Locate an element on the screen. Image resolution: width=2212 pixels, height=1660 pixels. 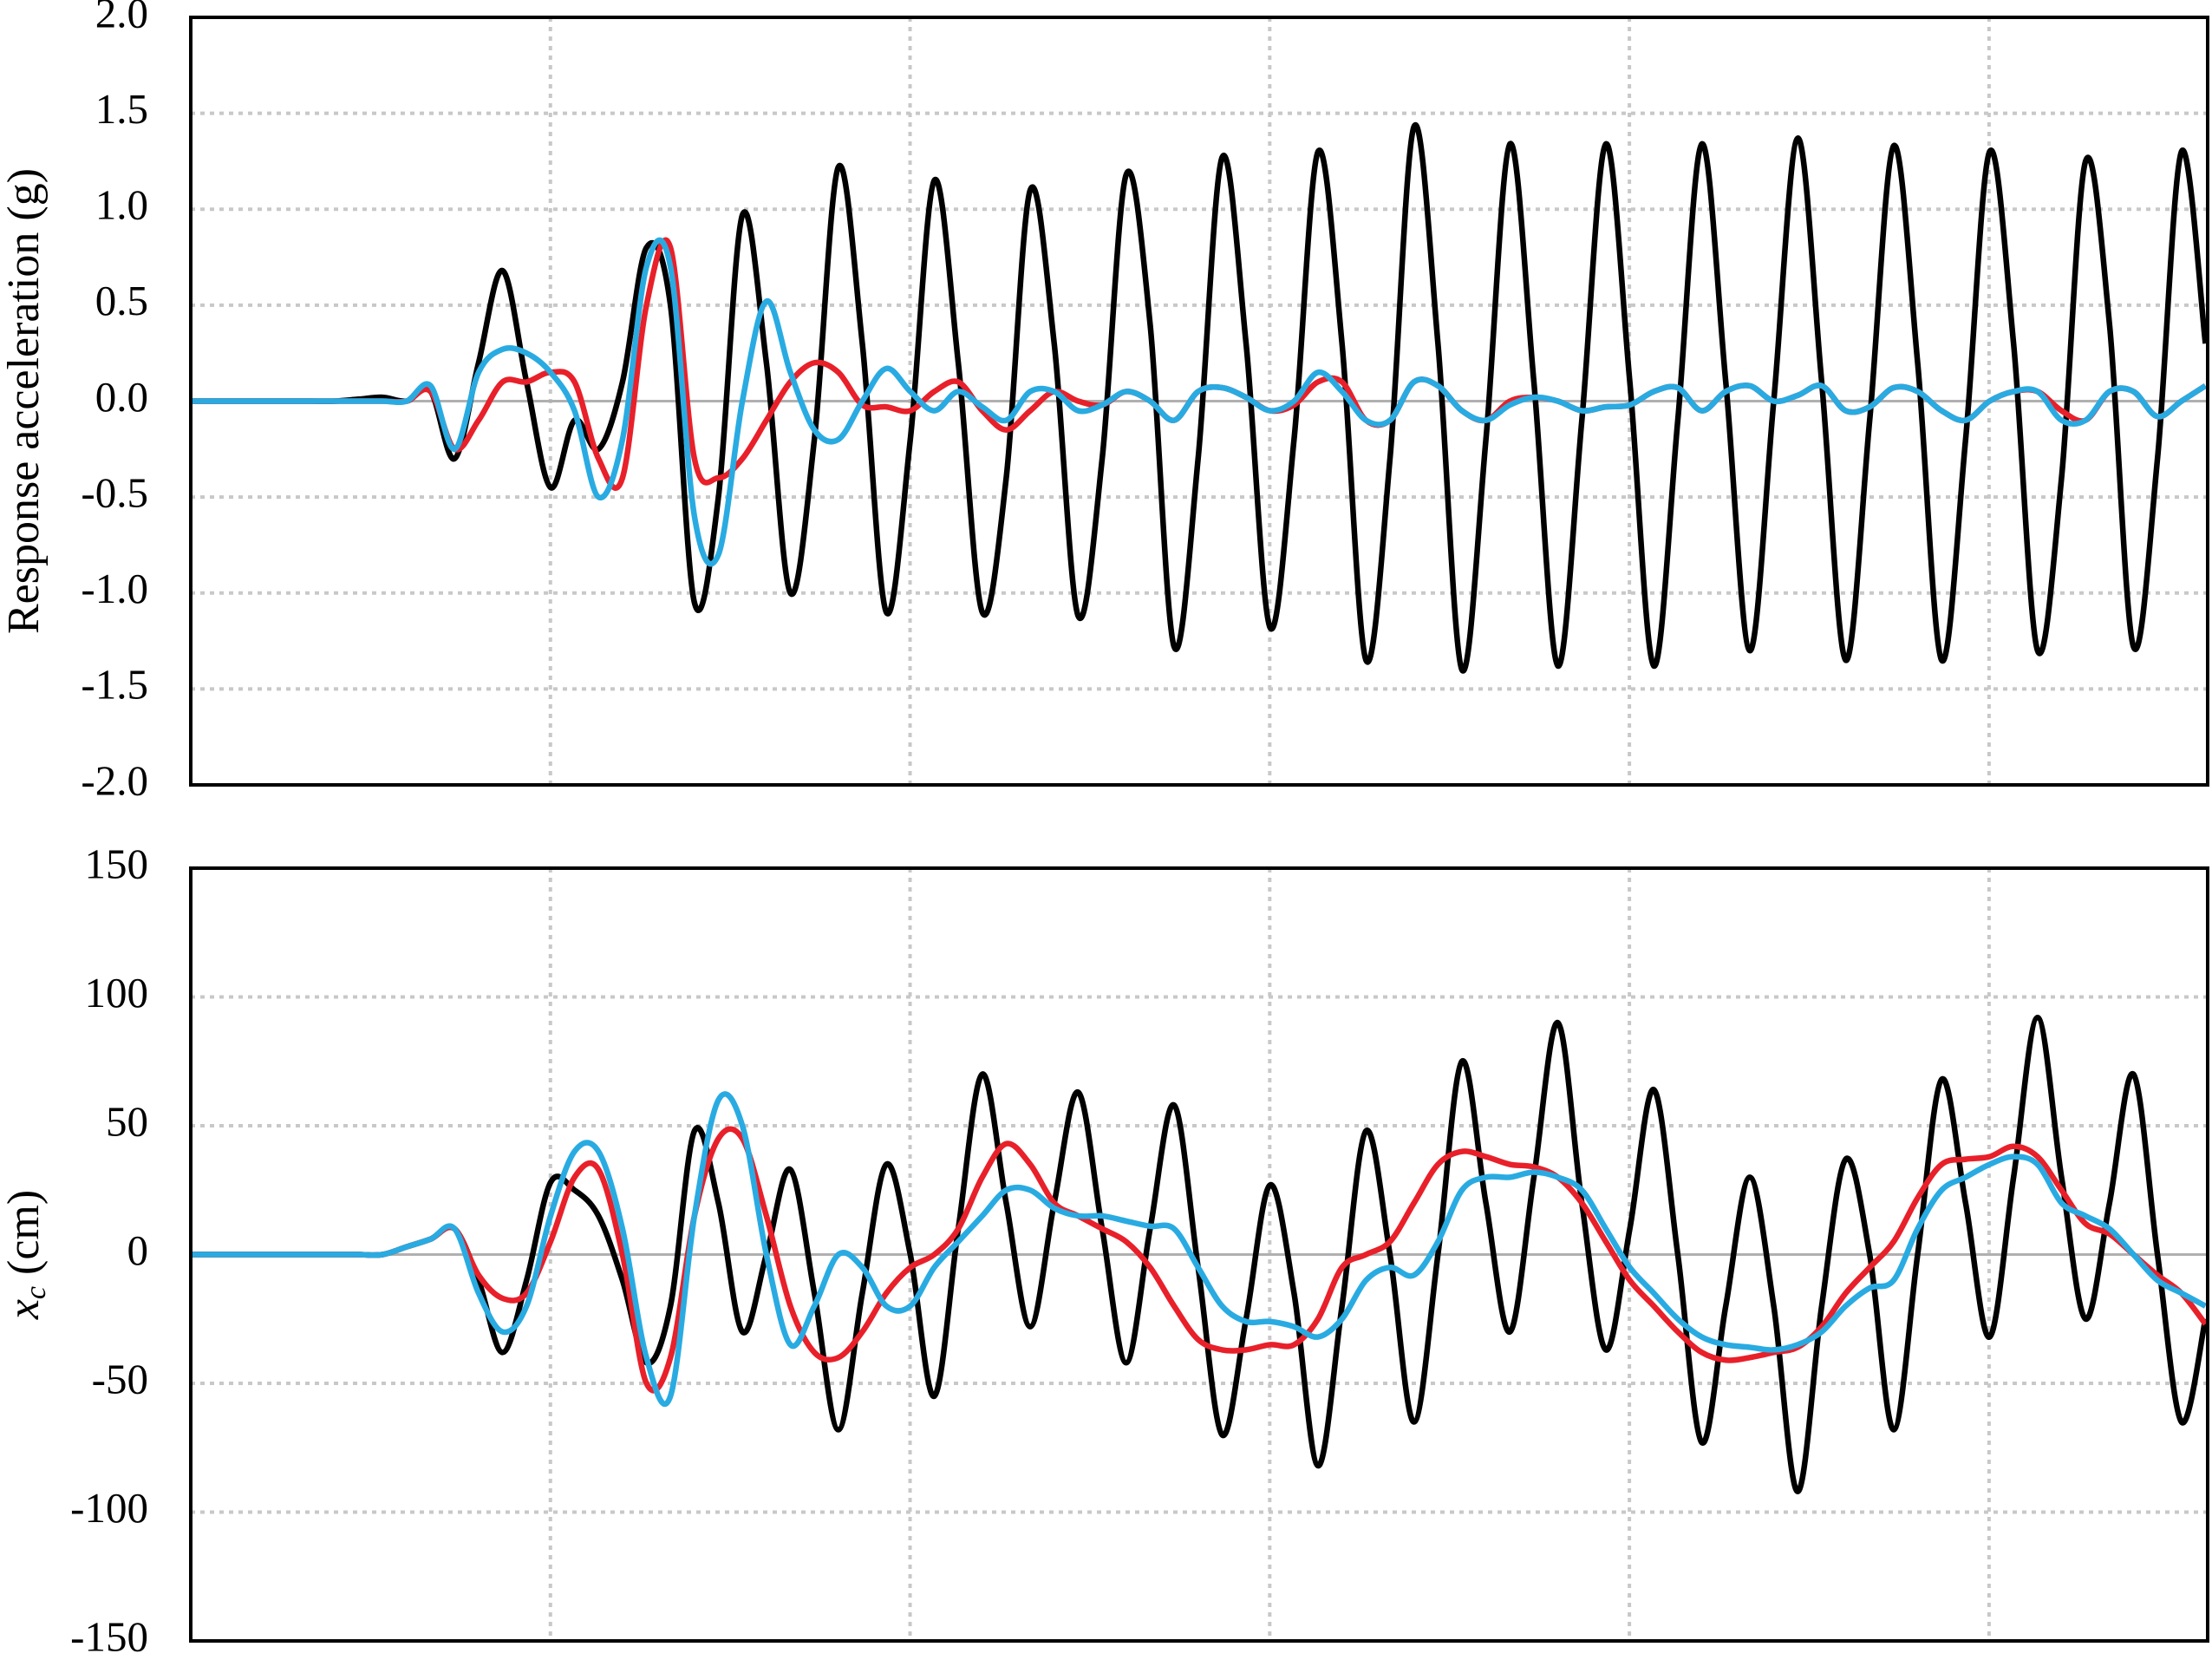
y-tick-label: -2.0 is located at coordinates (114, 780).